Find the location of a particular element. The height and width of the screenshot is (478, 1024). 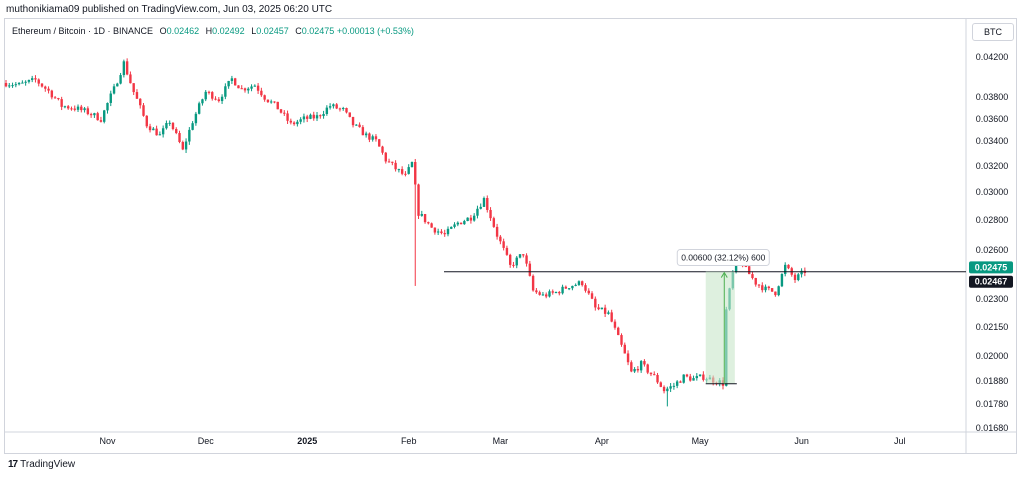

close-label: C is located at coordinates (298, 31).